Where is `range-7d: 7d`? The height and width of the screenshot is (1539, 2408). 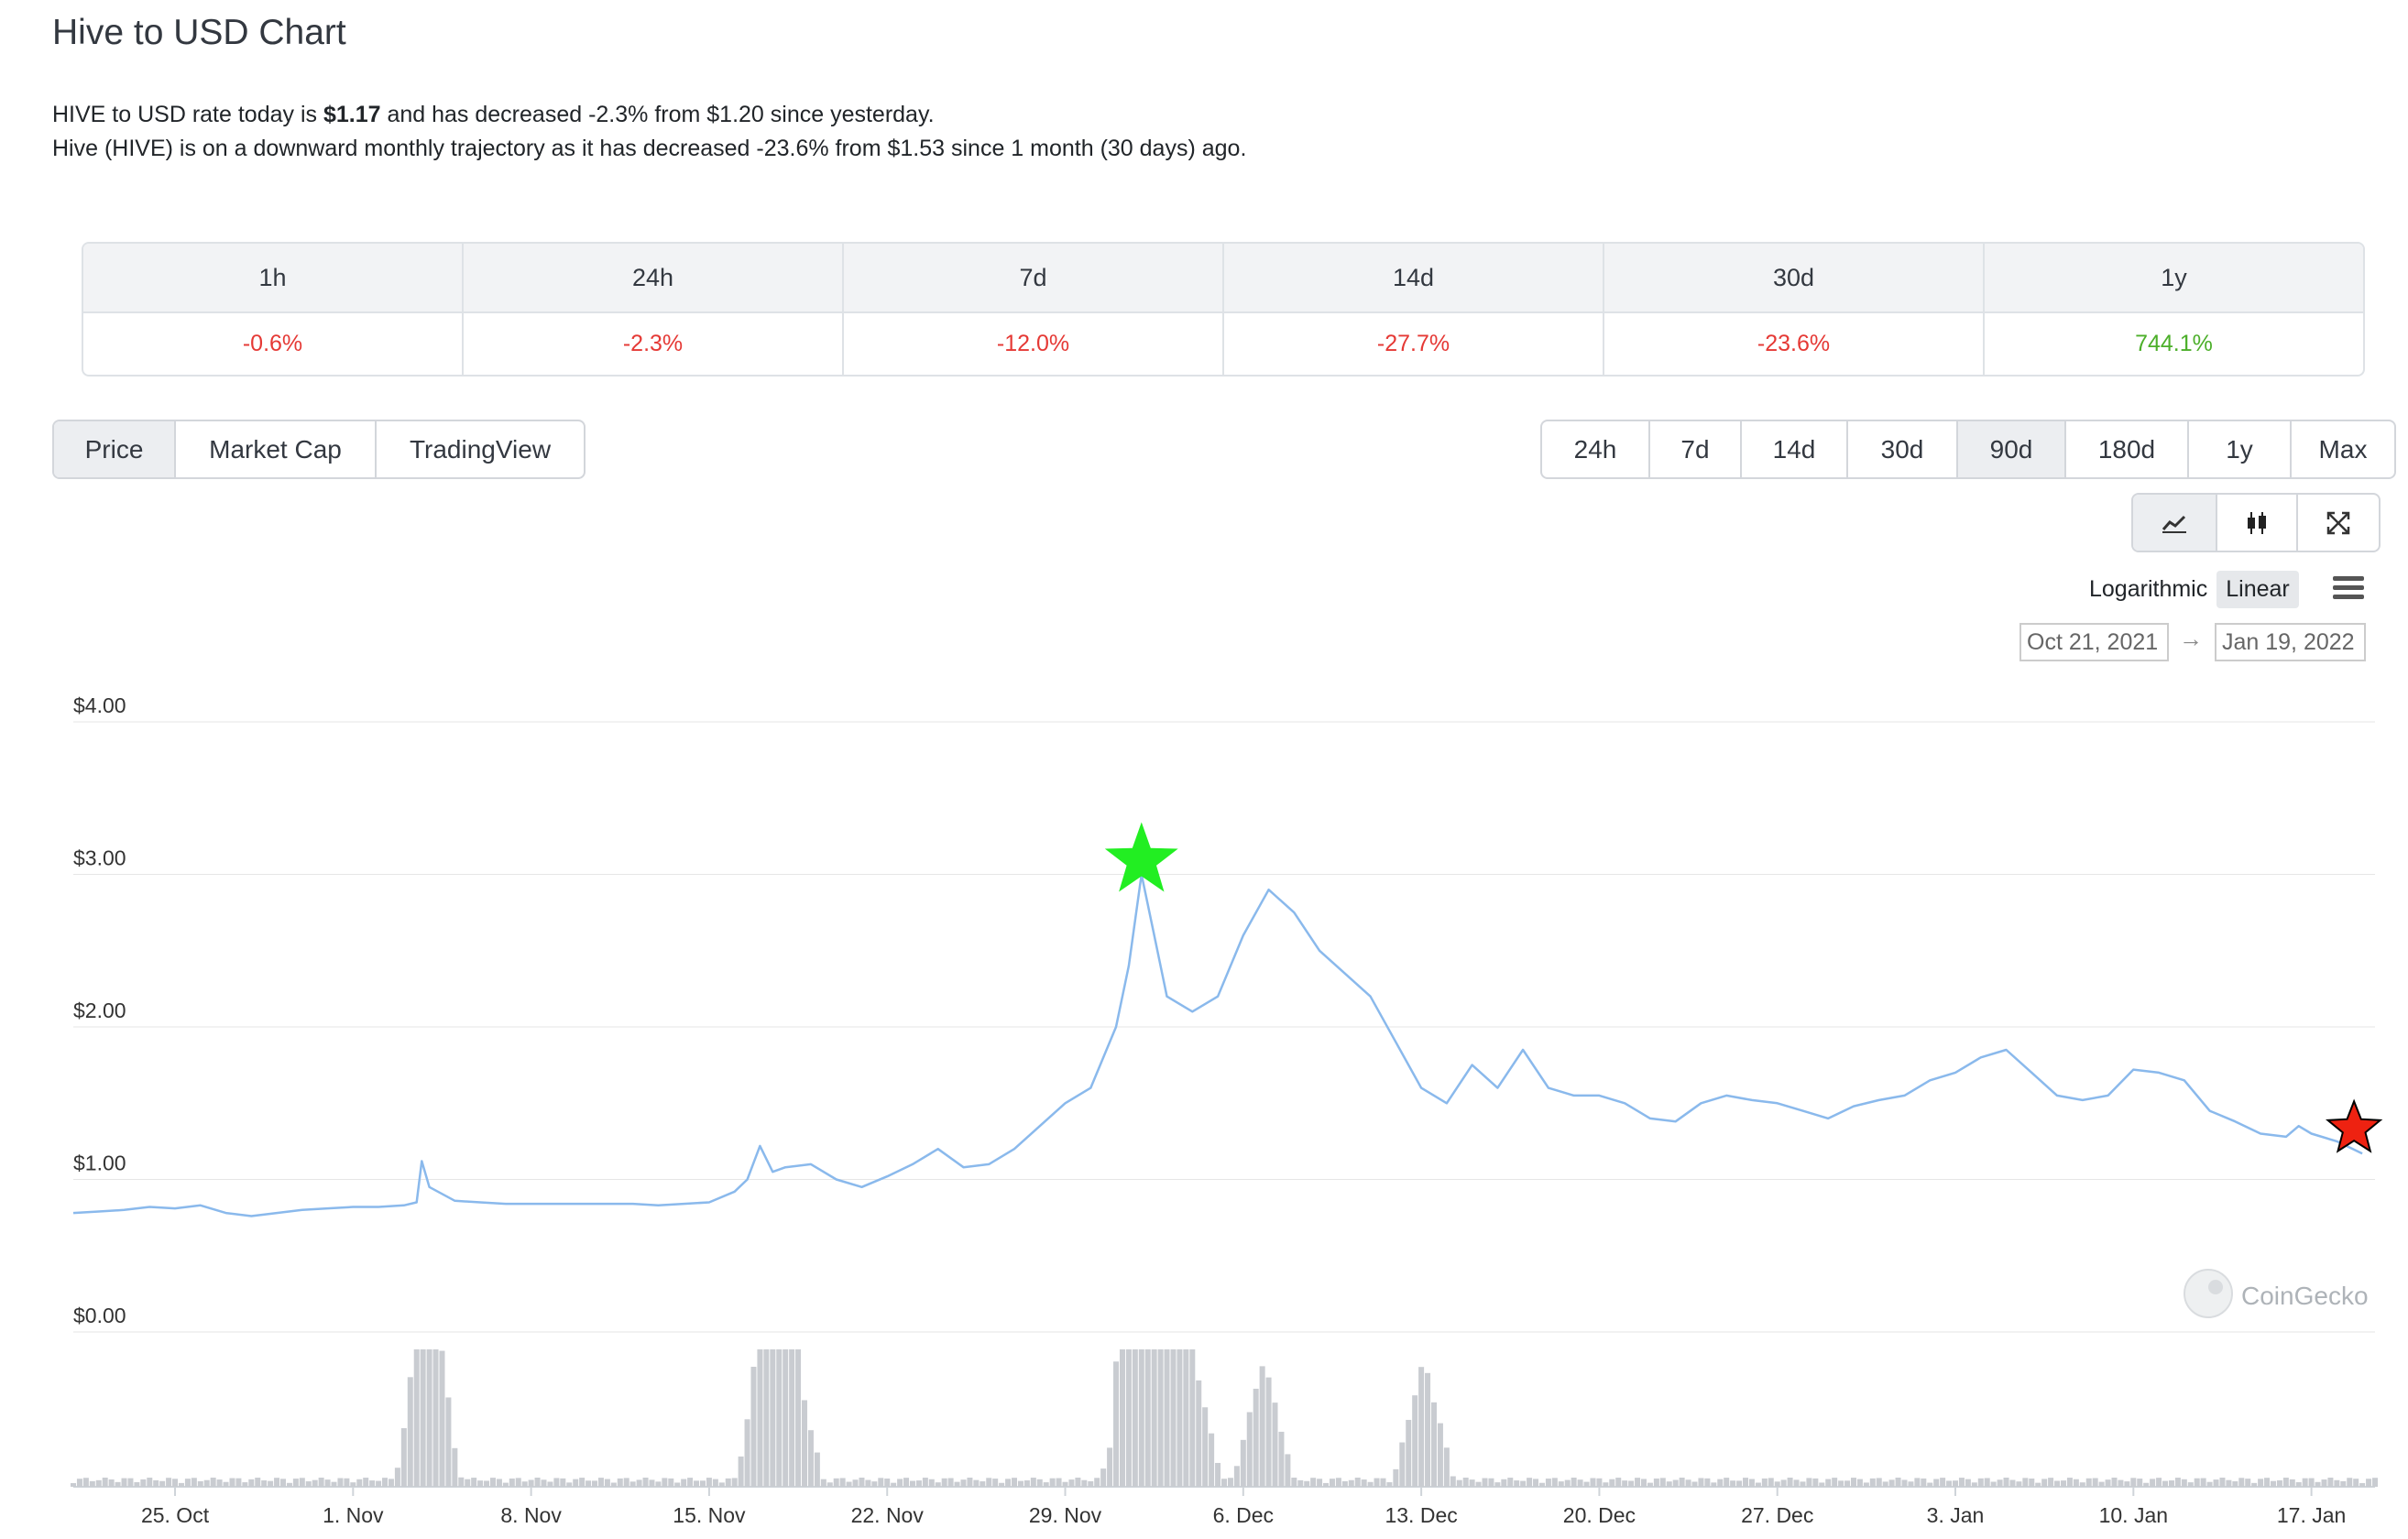 range-7d: 7d is located at coordinates (1696, 449).